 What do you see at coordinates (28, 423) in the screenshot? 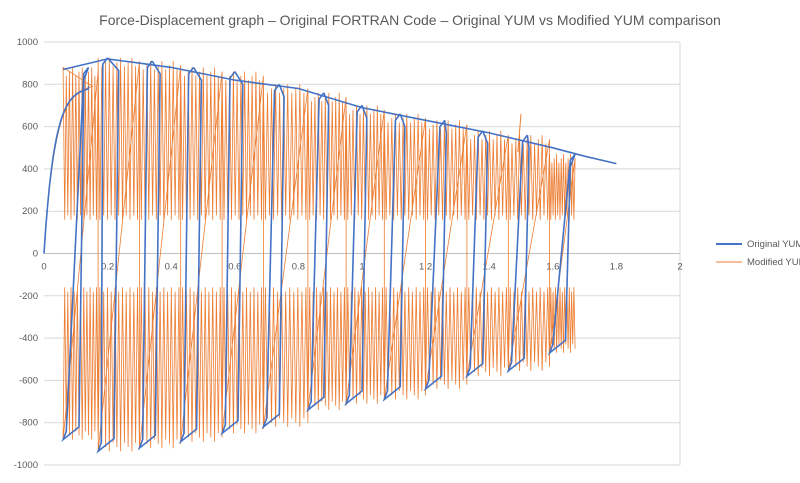
I see `y-tick-label: -800` at bounding box center [28, 423].